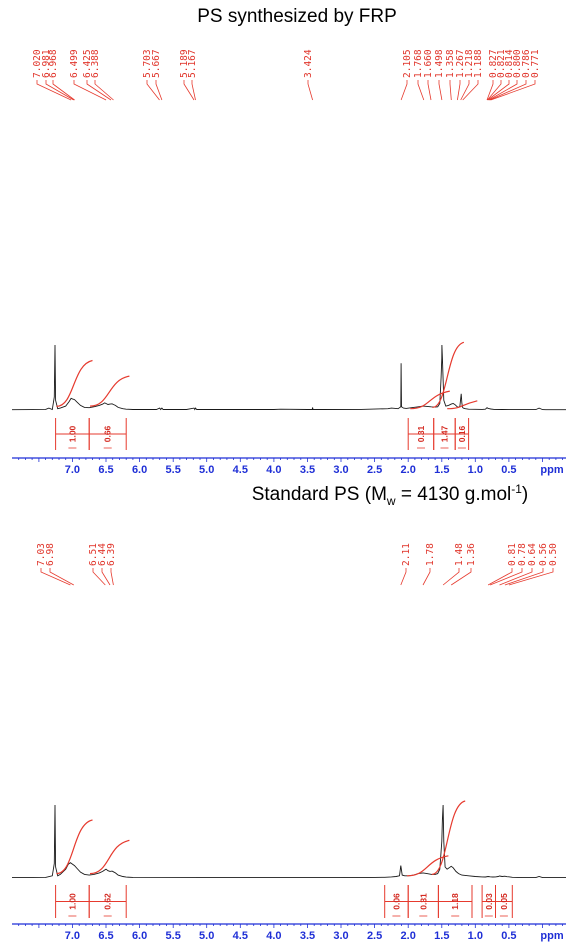  What do you see at coordinates (522, 554) in the screenshot?
I see `peak-label: 0.78` at bounding box center [522, 554].